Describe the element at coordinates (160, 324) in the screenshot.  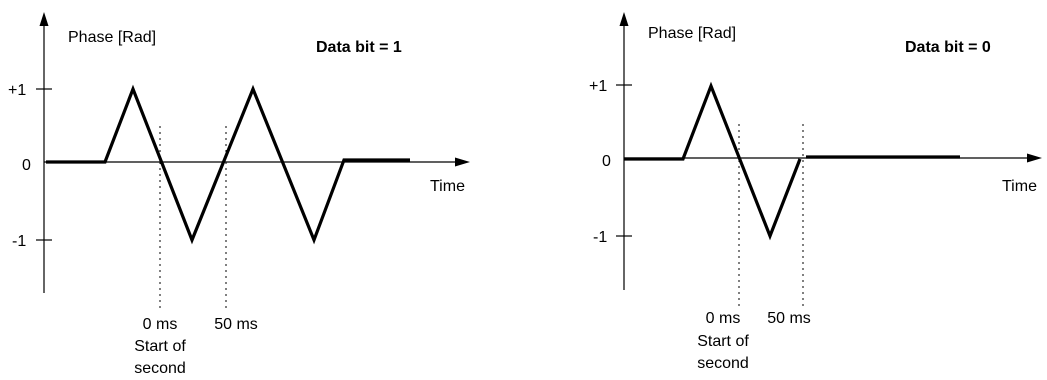
I see `marker-label-0ms-left: 0 ms` at that location.